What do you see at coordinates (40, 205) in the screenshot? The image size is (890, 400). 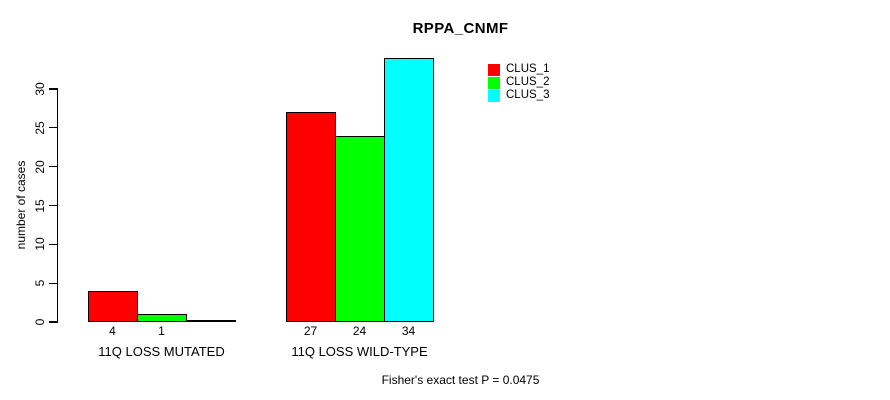 I see `y-tick-label: 15` at bounding box center [40, 205].